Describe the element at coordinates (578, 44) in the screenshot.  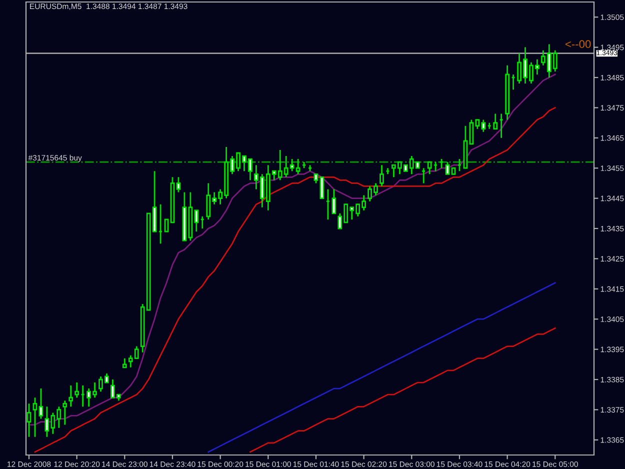
I see `text: <--00` at that location.